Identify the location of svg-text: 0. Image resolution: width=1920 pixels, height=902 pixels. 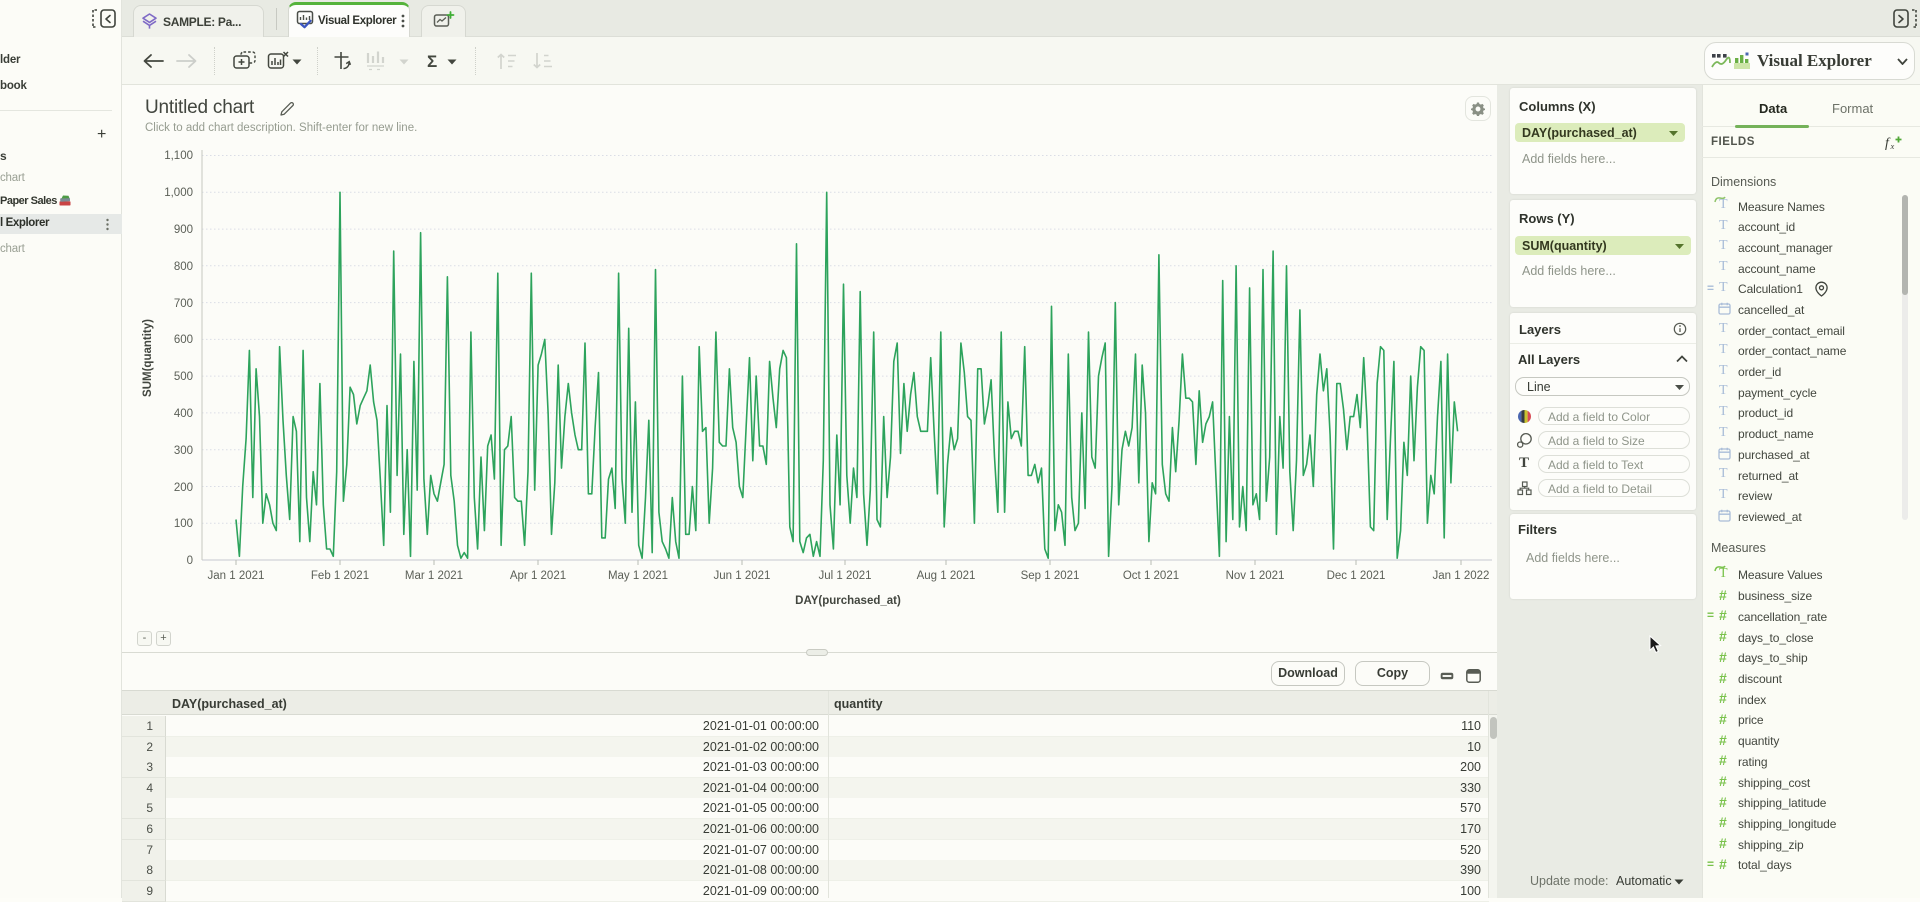
(190, 561).